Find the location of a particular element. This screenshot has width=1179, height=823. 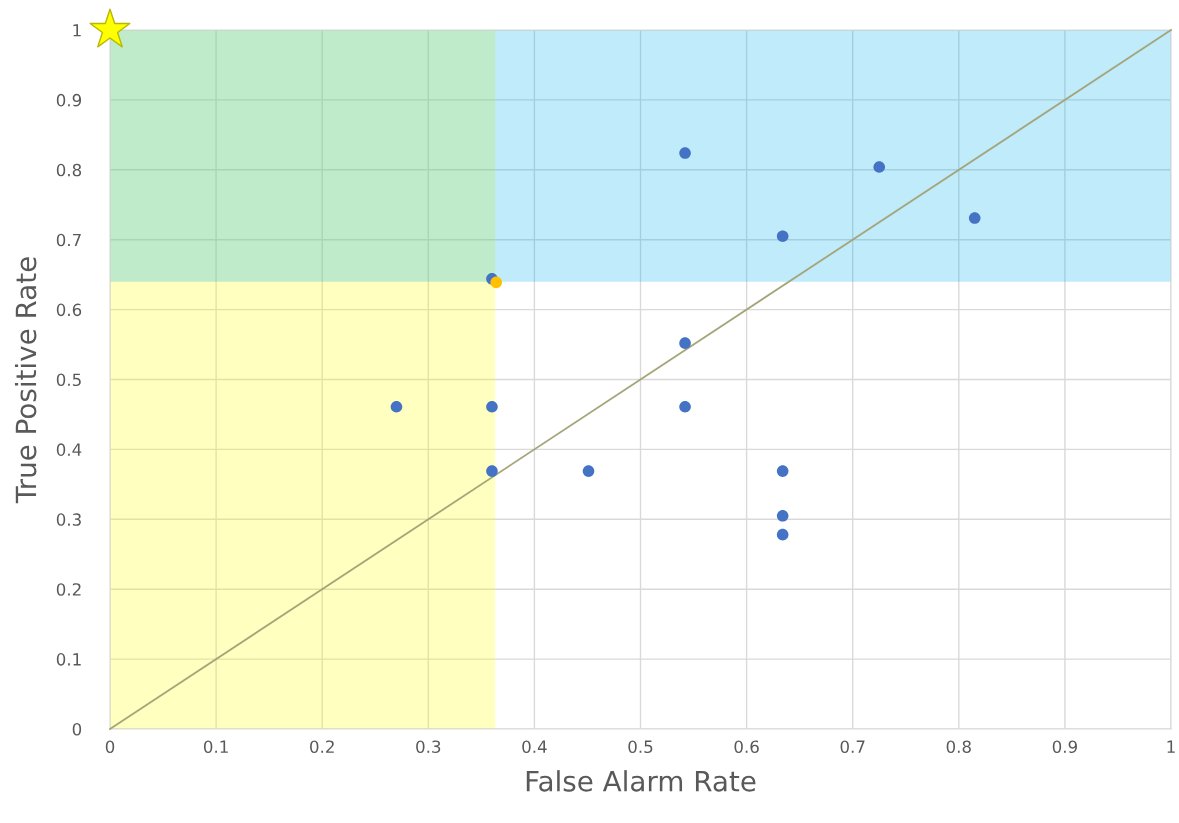

y-tick-label: 0.9 is located at coordinates (69, 100).